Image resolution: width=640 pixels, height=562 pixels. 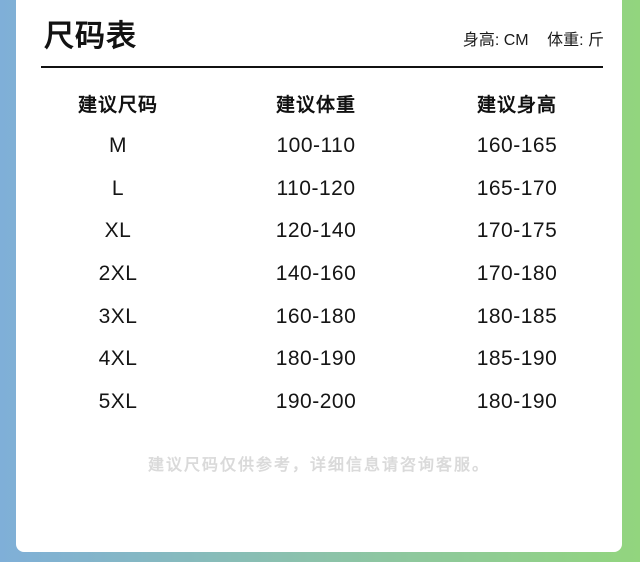 What do you see at coordinates (517, 146) in the screenshot?
I see `height-cell: 160-165` at bounding box center [517, 146].